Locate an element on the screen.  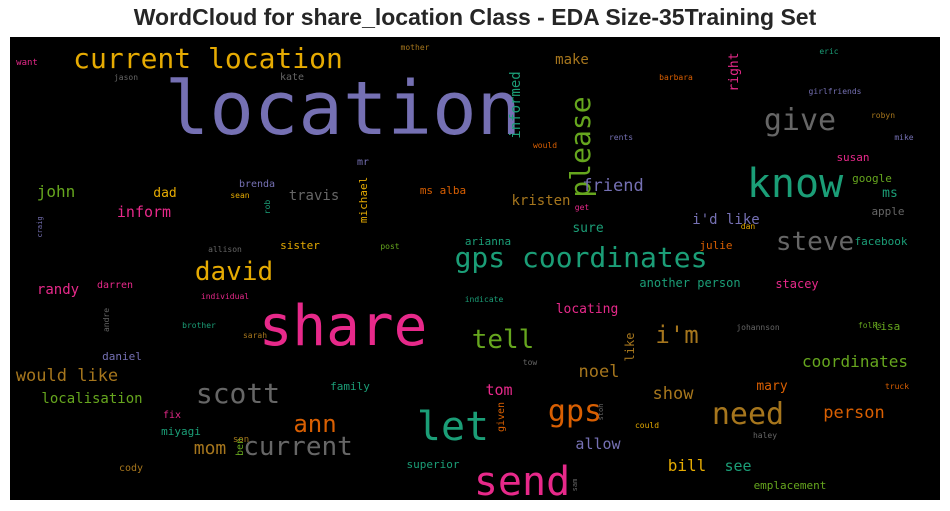
word-mom: mom is located at coordinates (210, 448).